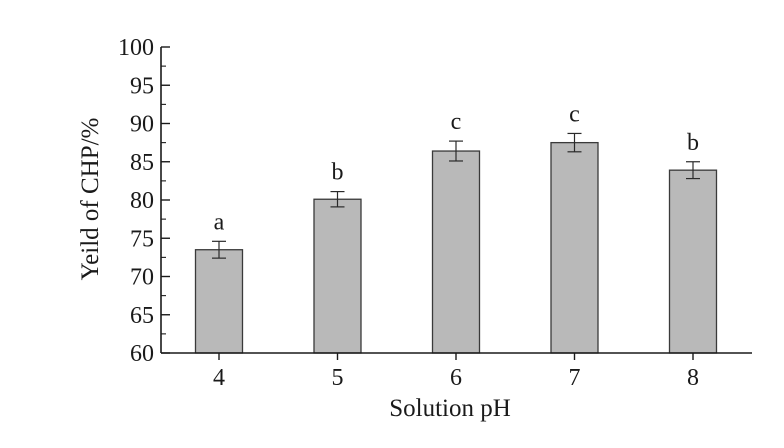 The height and width of the screenshot is (448, 784). Describe the element at coordinates (693, 378) in the screenshot. I see `x-tick-label: 8` at that location.